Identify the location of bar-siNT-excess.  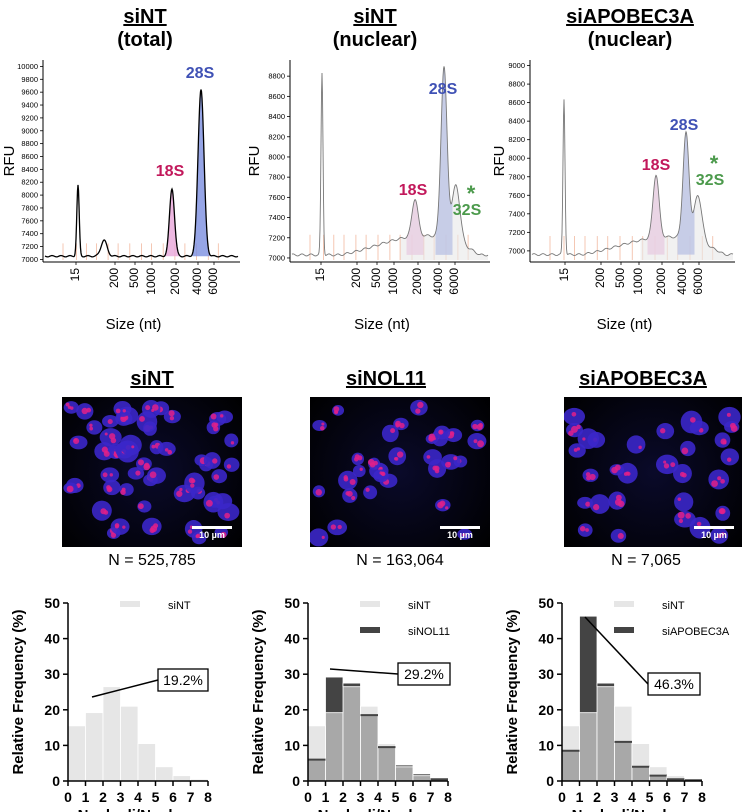
(369, 710).